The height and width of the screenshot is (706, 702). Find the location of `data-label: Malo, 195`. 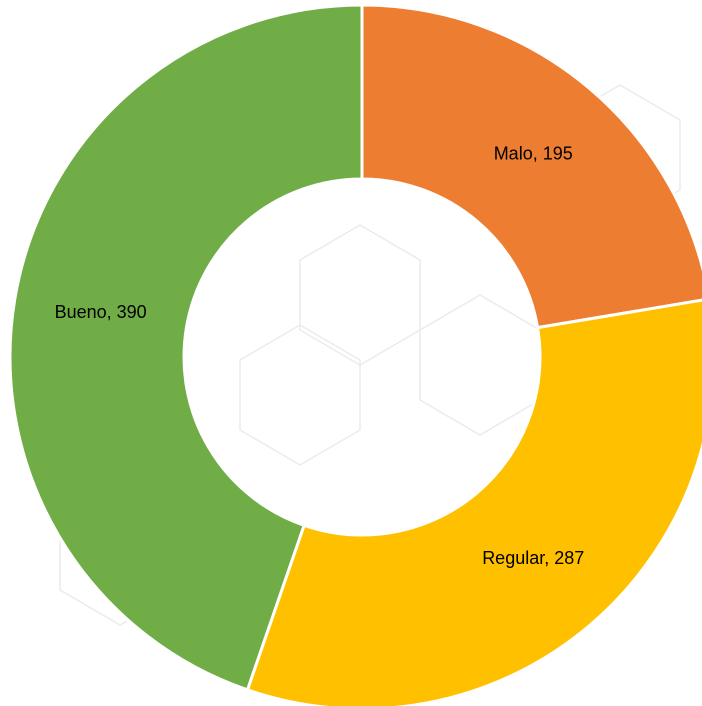

data-label: Malo, 195 is located at coordinates (533, 154).